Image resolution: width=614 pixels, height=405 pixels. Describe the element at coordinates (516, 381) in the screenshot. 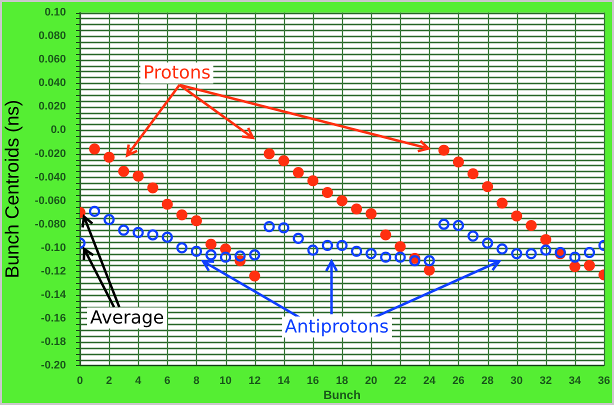

I see `x-tick-label: 30` at that location.